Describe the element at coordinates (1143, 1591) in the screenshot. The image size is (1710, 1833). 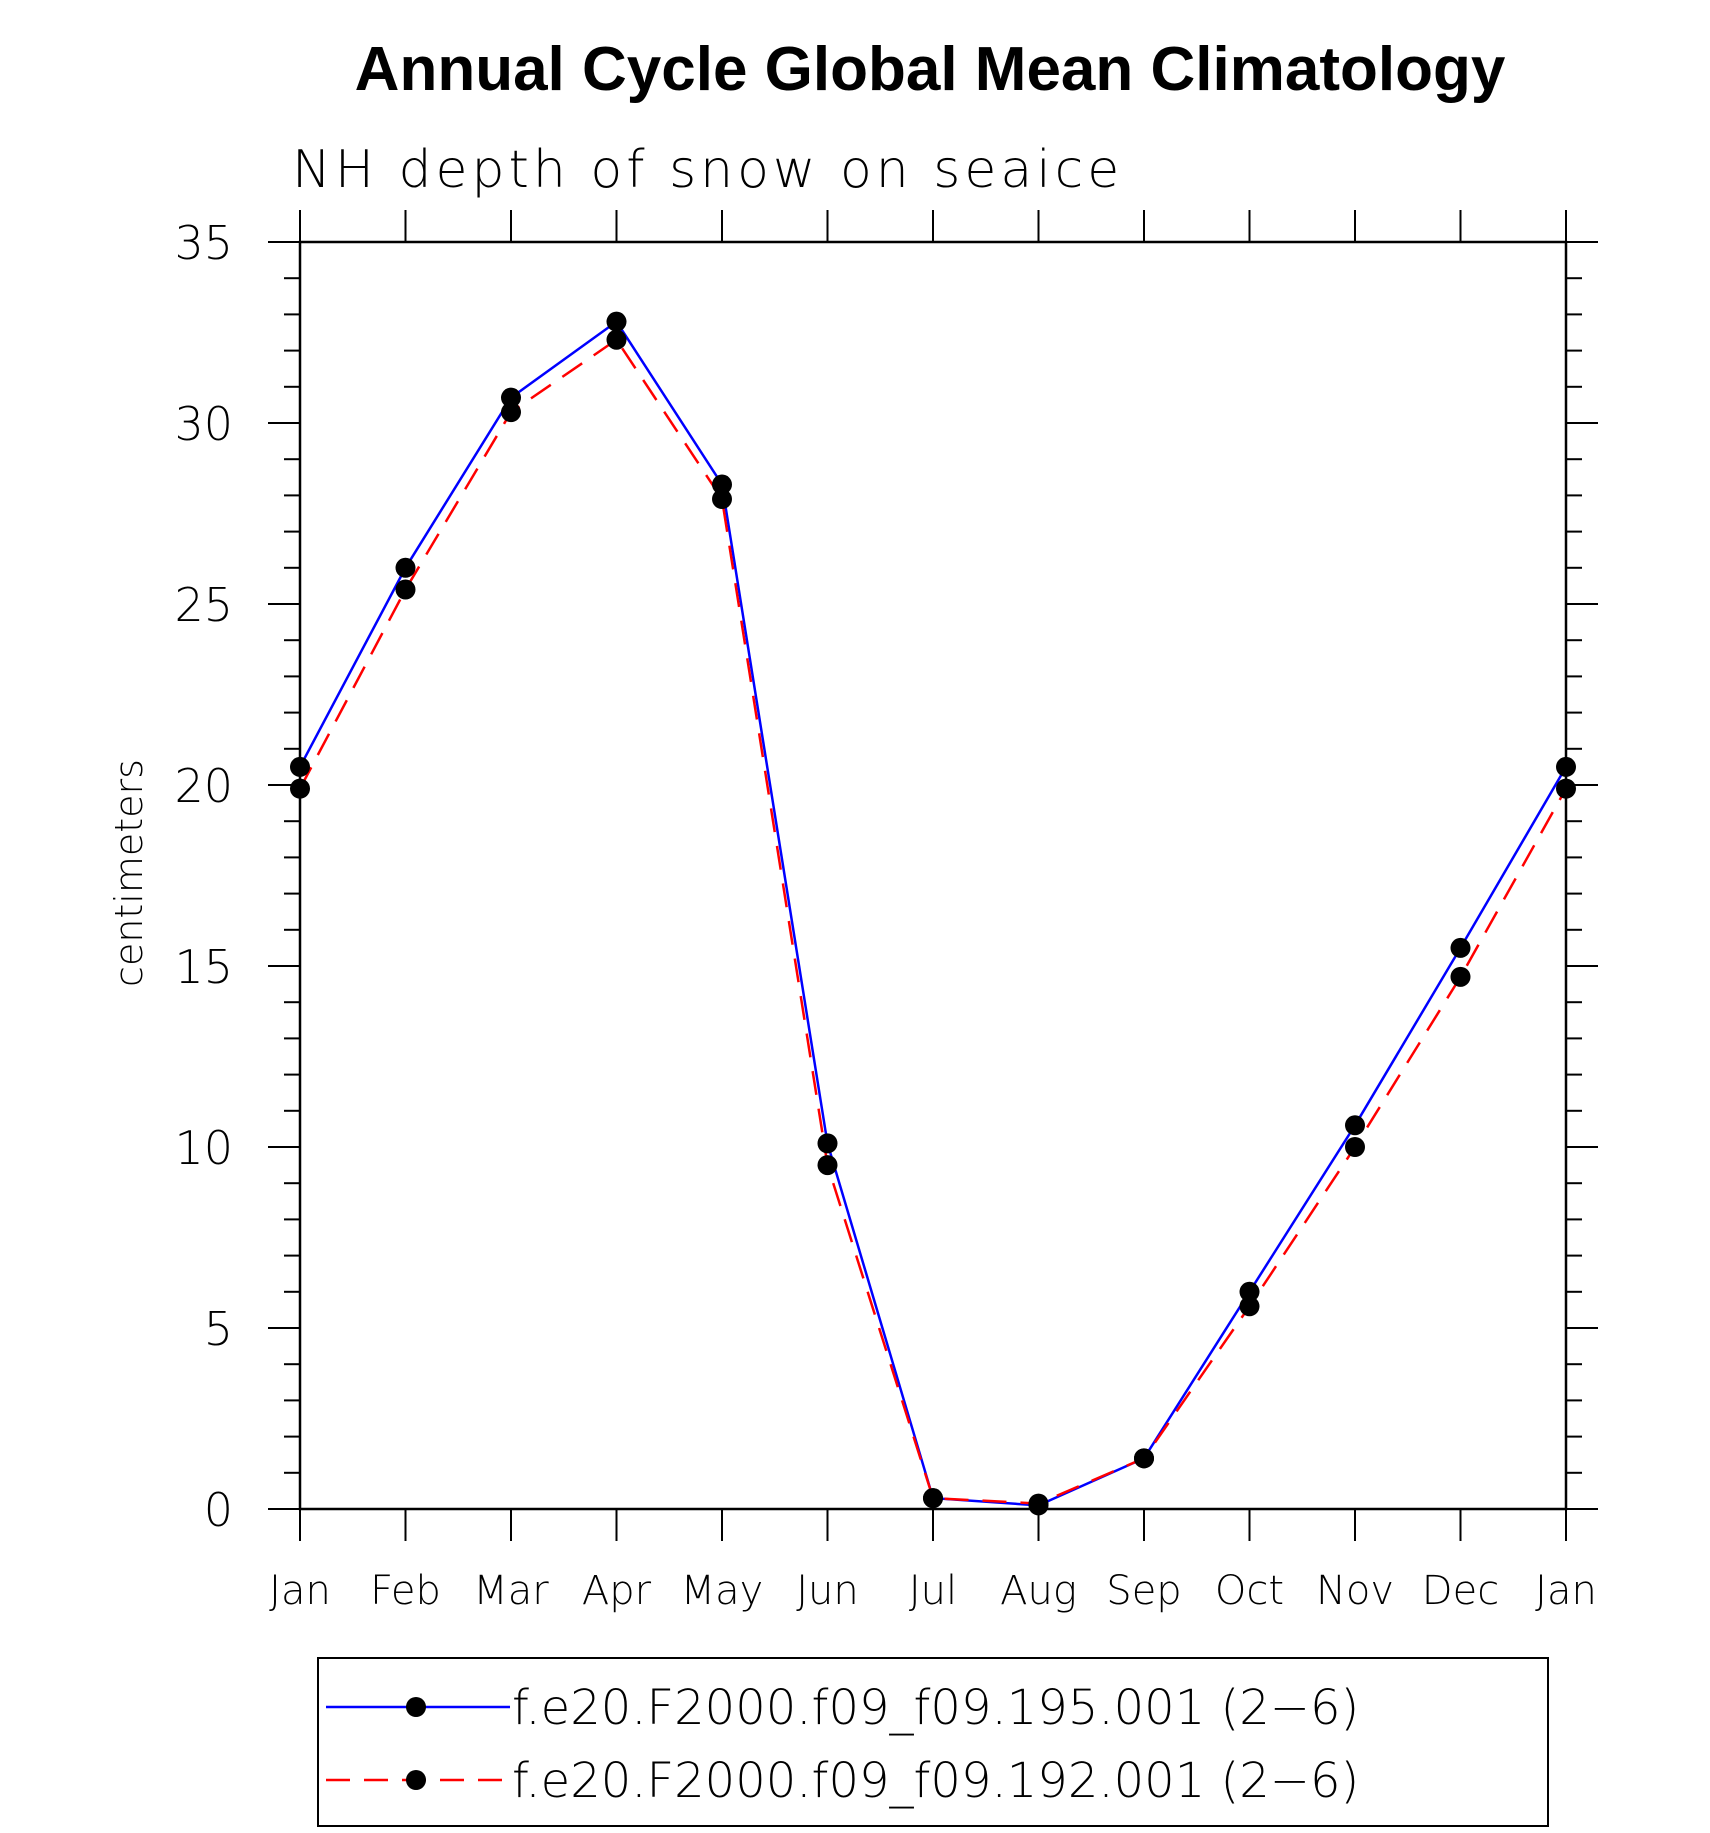
I see `x-tick-label: Sep` at that location.